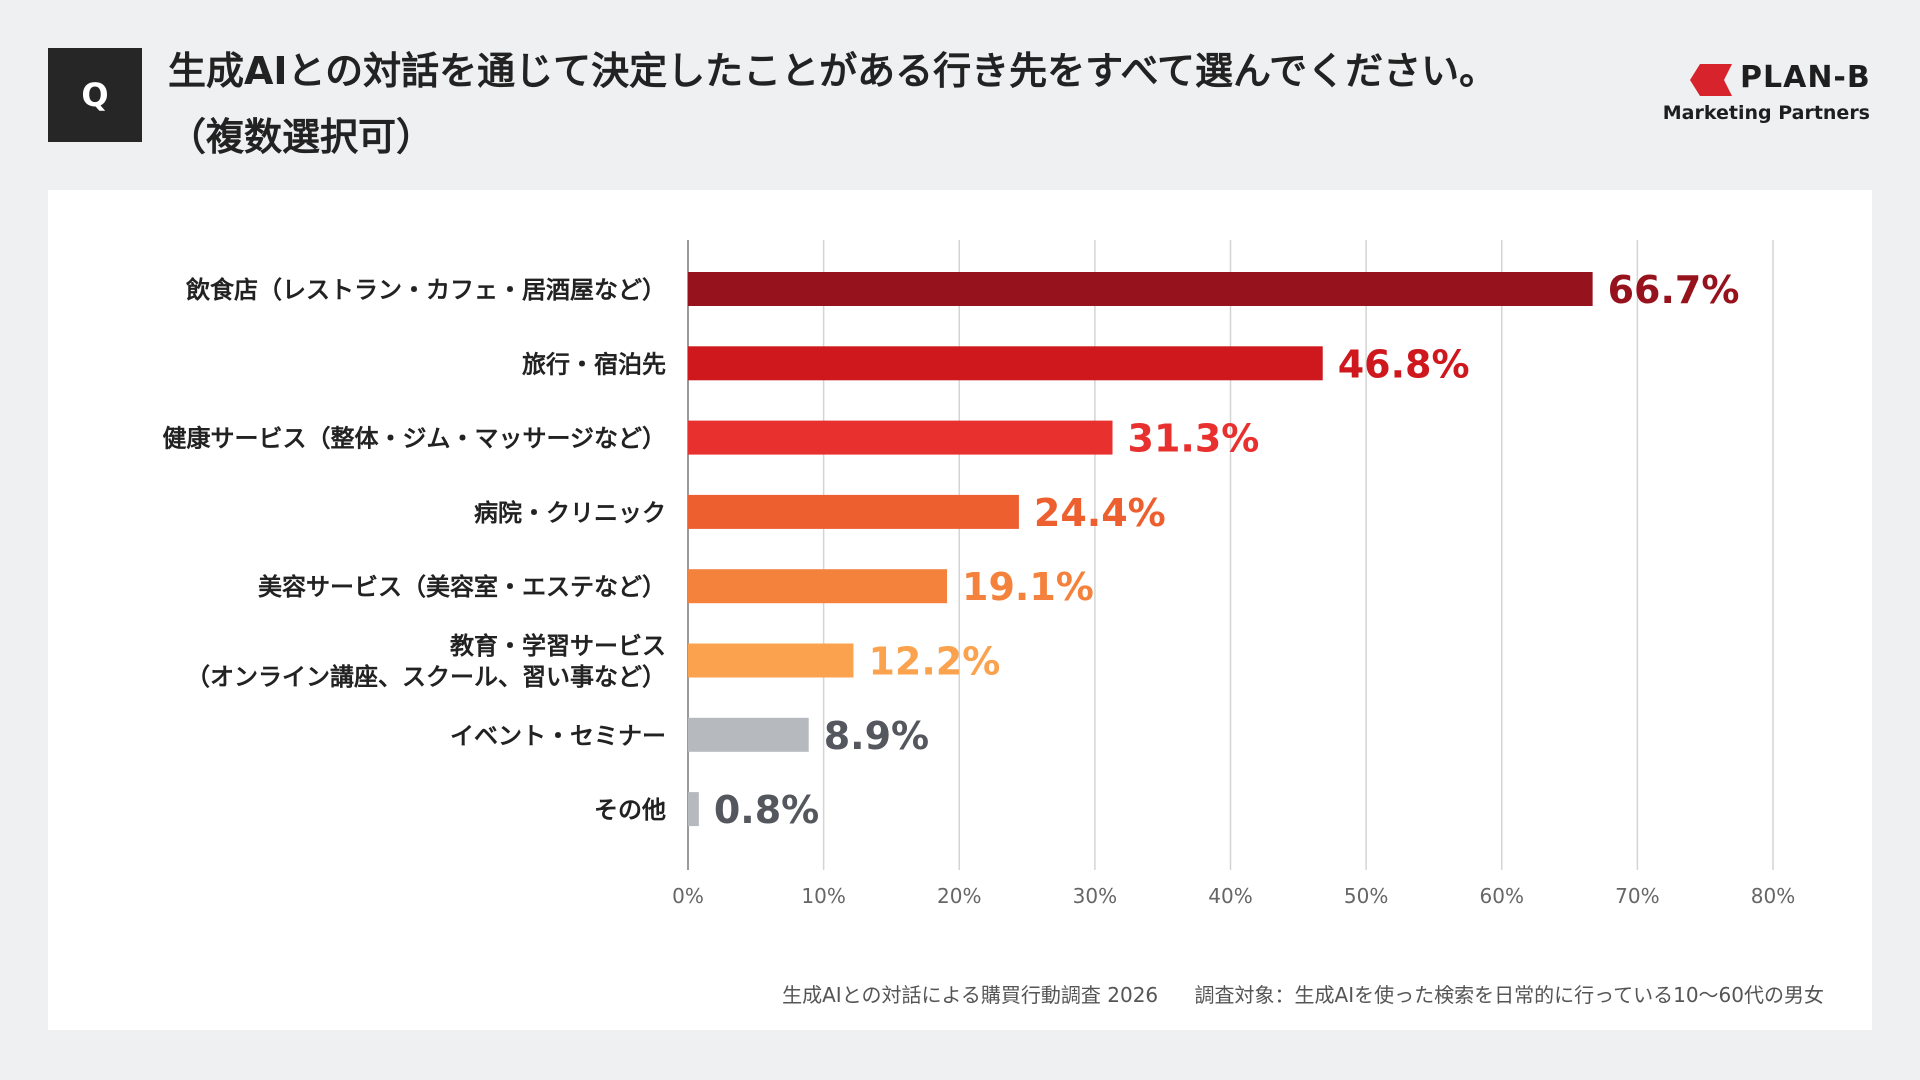  What do you see at coordinates (95, 95) in the screenshot?
I see `question-badge: Q` at bounding box center [95, 95].